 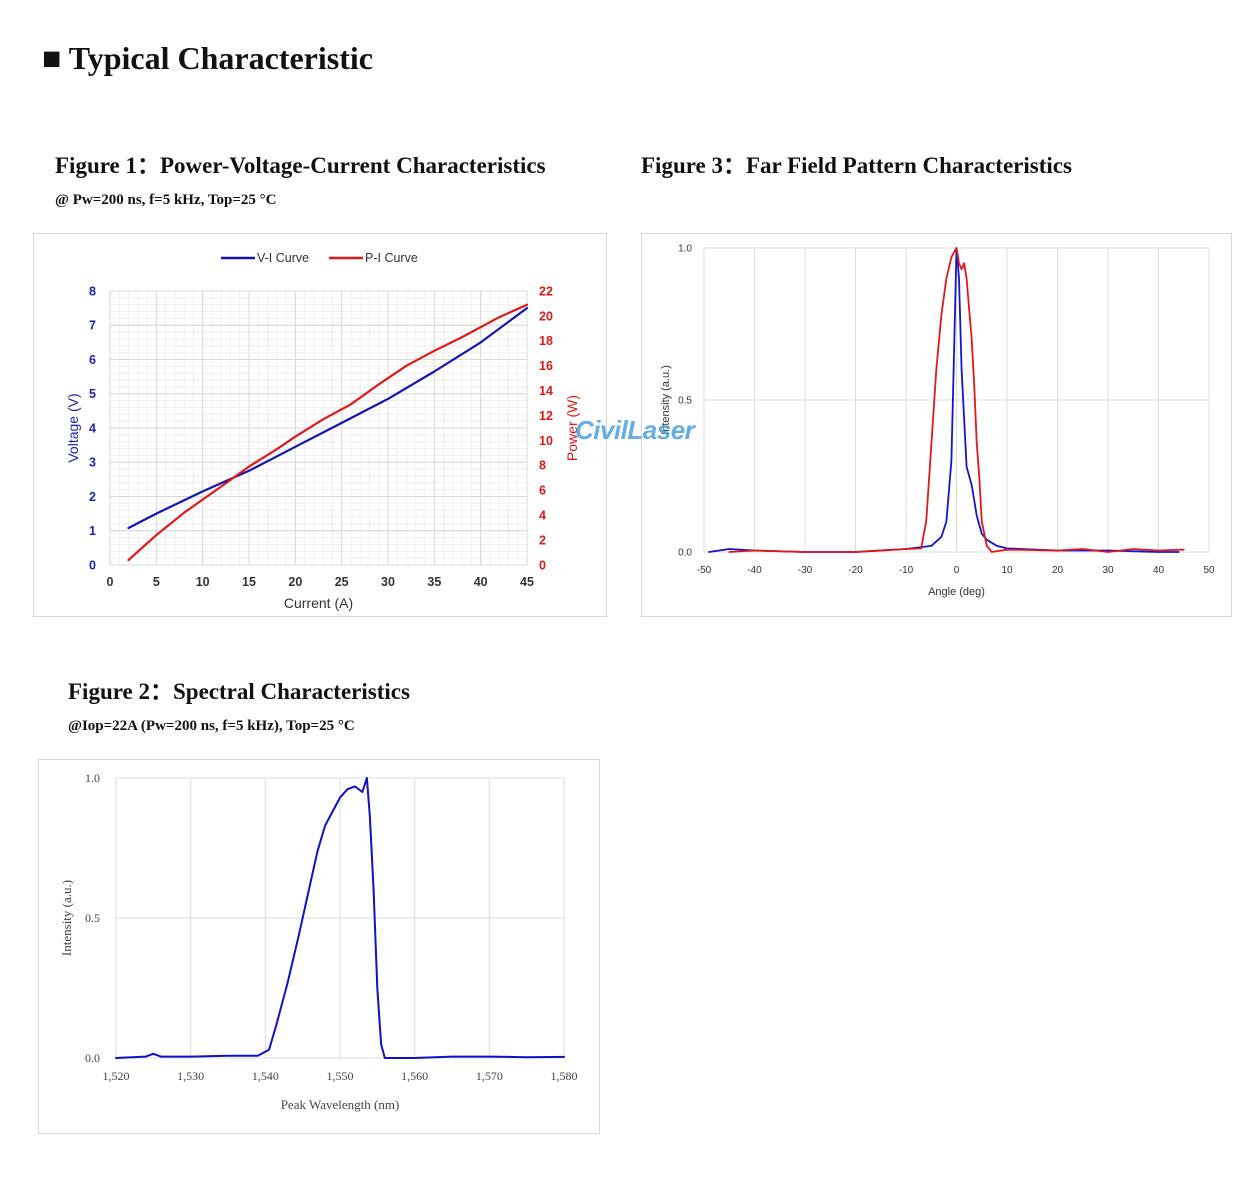 I want to click on x-tick-label: 1,560, so click(x=414, y=1076).